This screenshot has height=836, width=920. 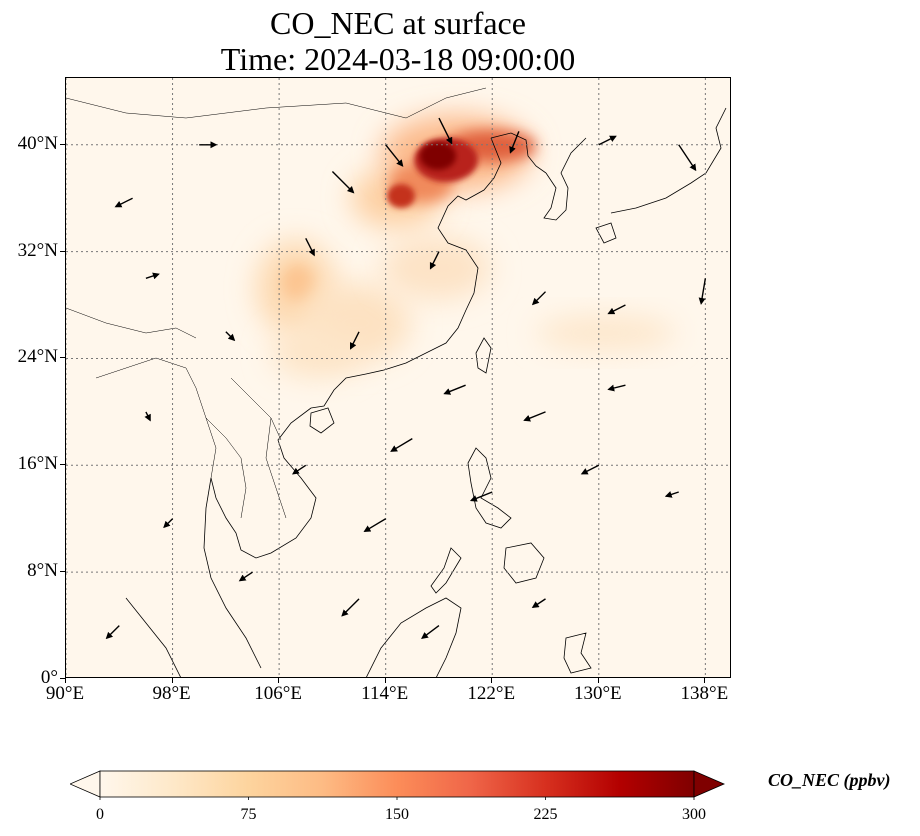 I want to click on colorbar-svg, so click(x=397, y=785).